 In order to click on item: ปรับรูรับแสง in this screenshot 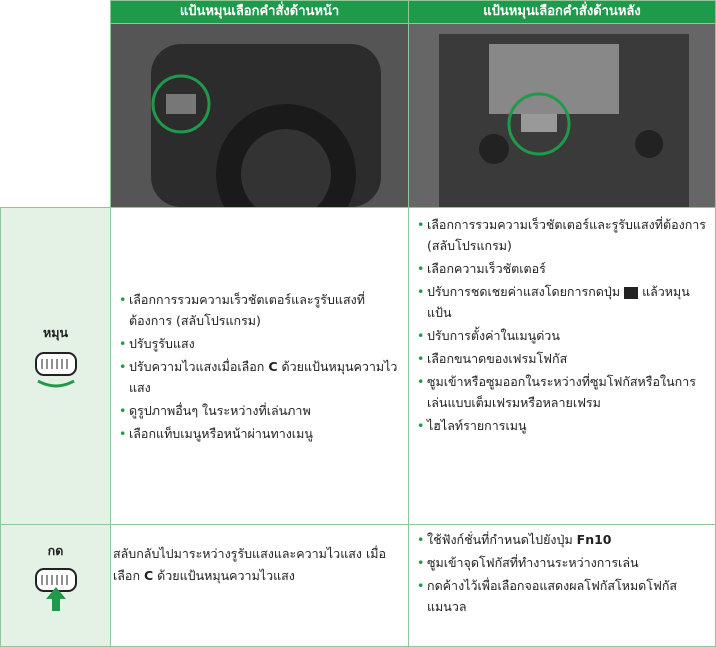, I will do `click(260, 343)`.